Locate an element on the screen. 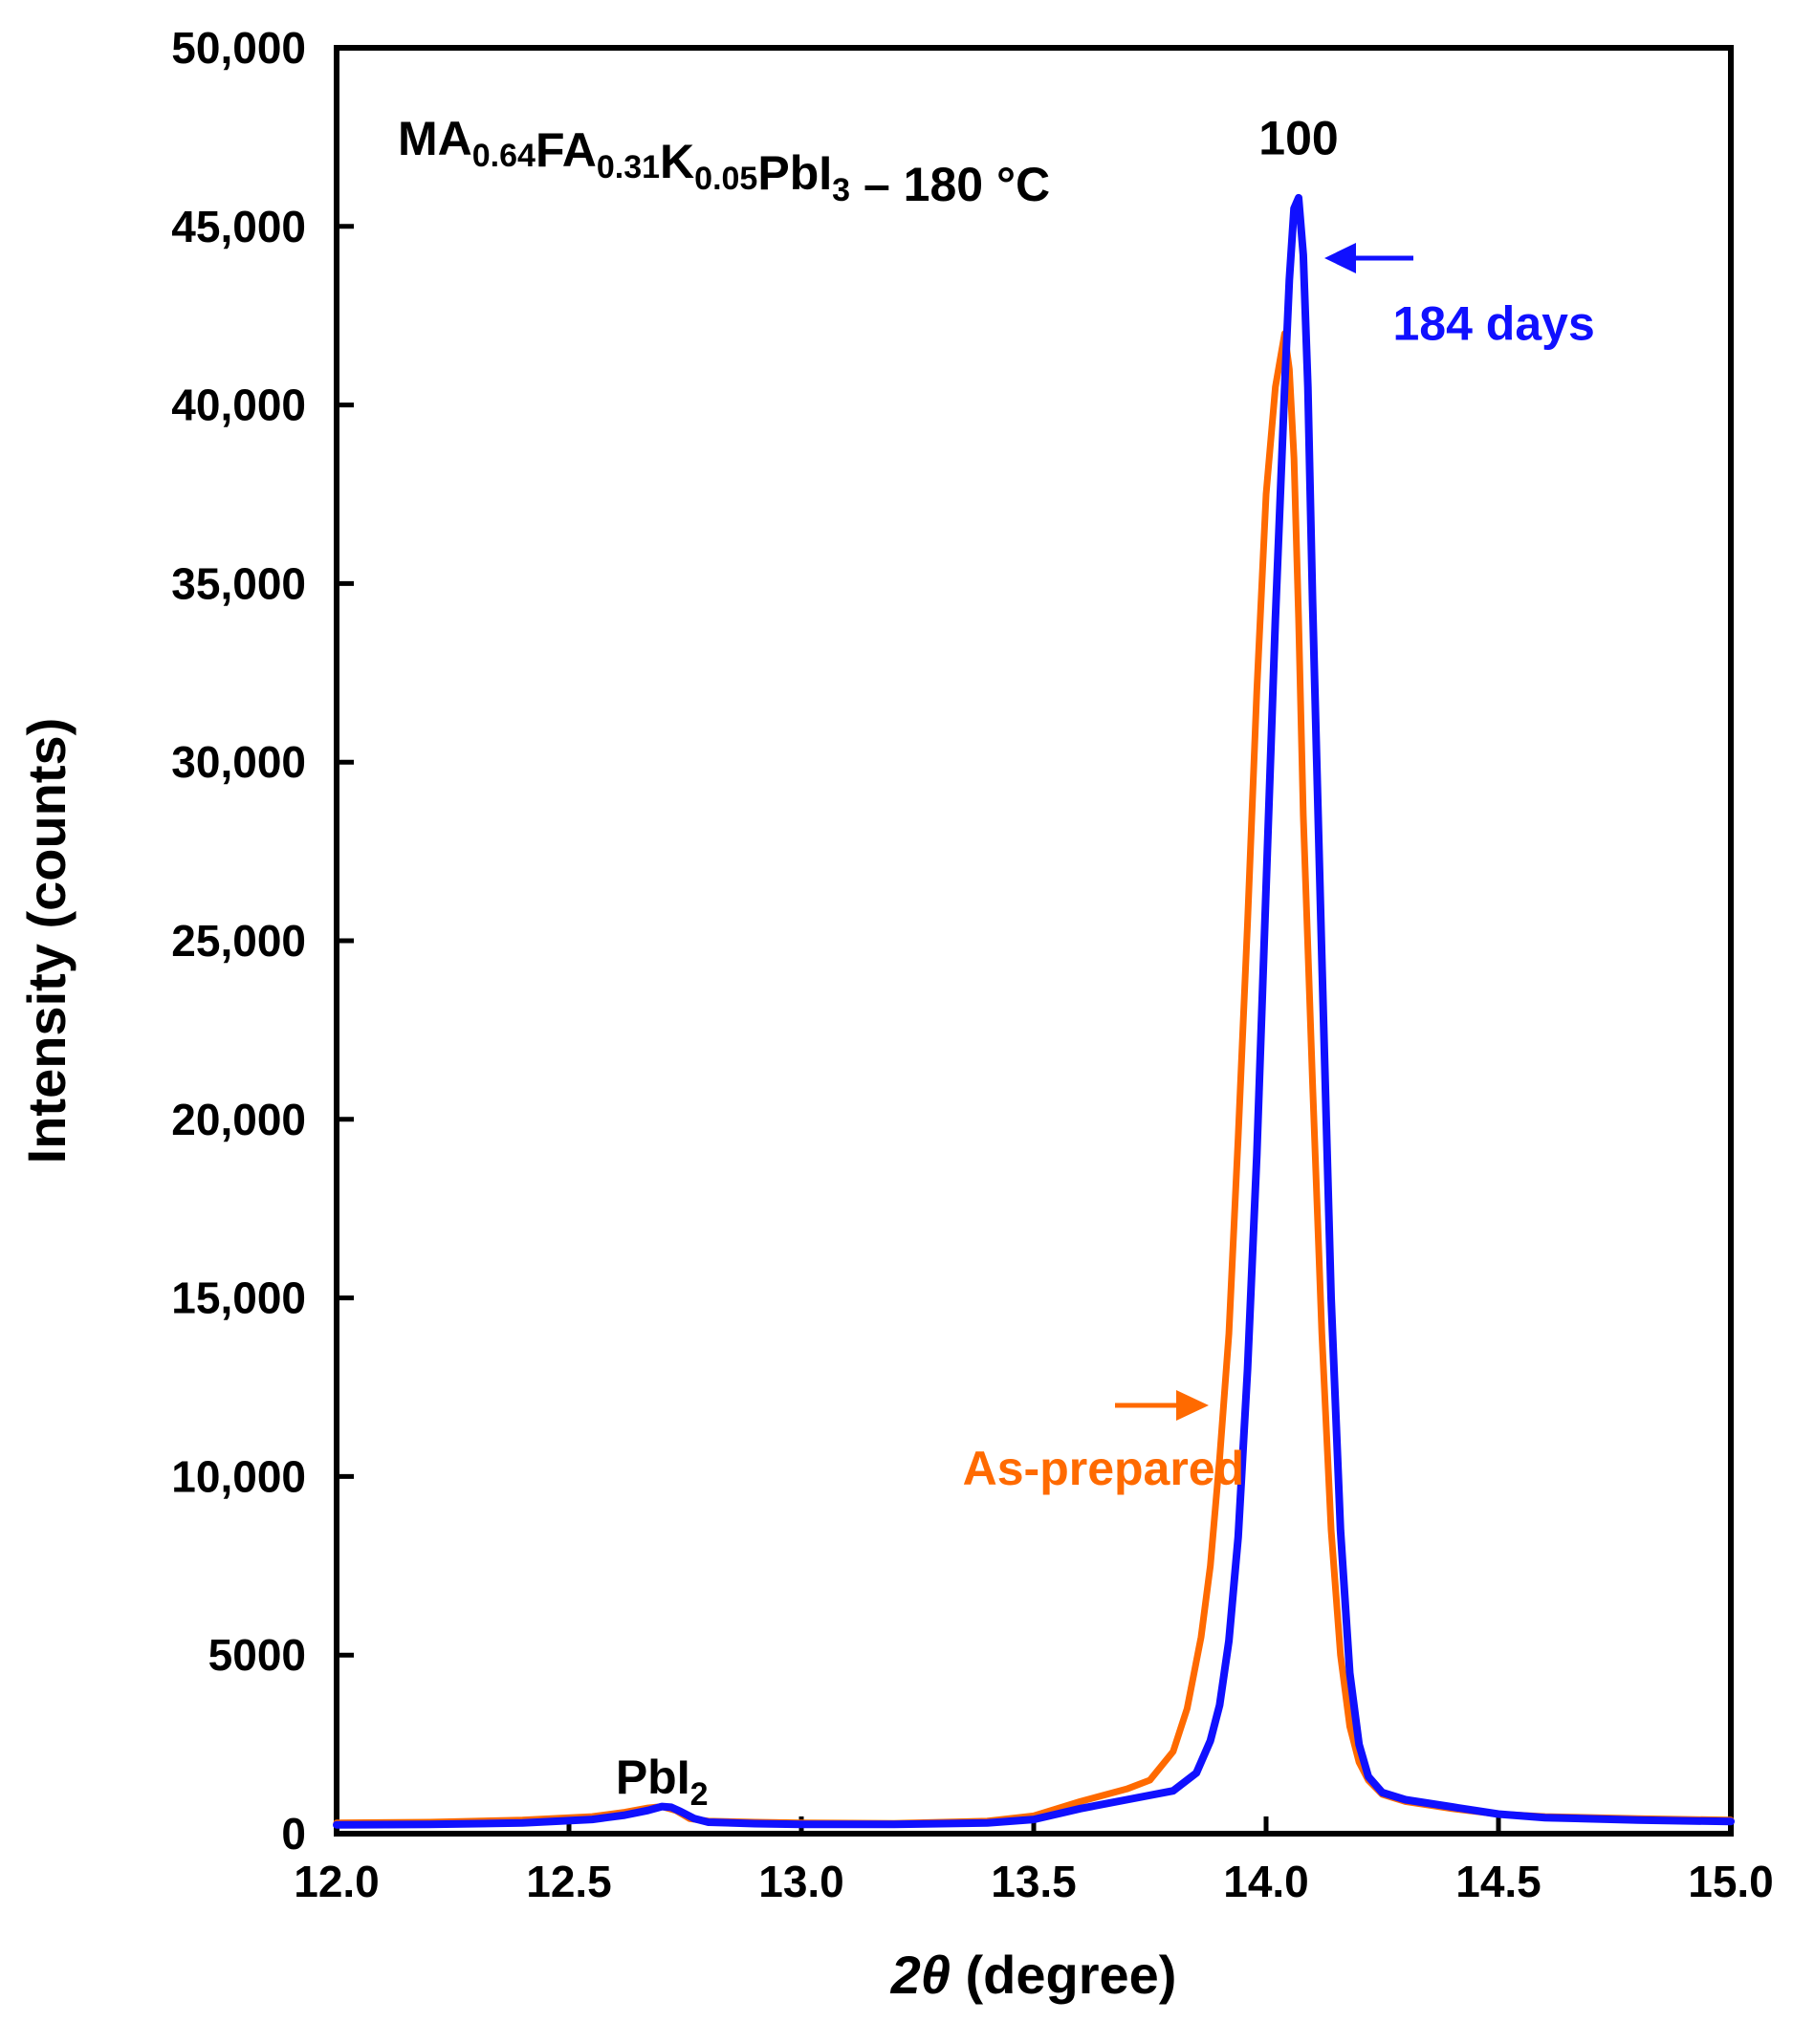 This screenshot has width=1793, height=2044. x-axis-label: 2θ (degree) is located at coordinates (1033, 1975).